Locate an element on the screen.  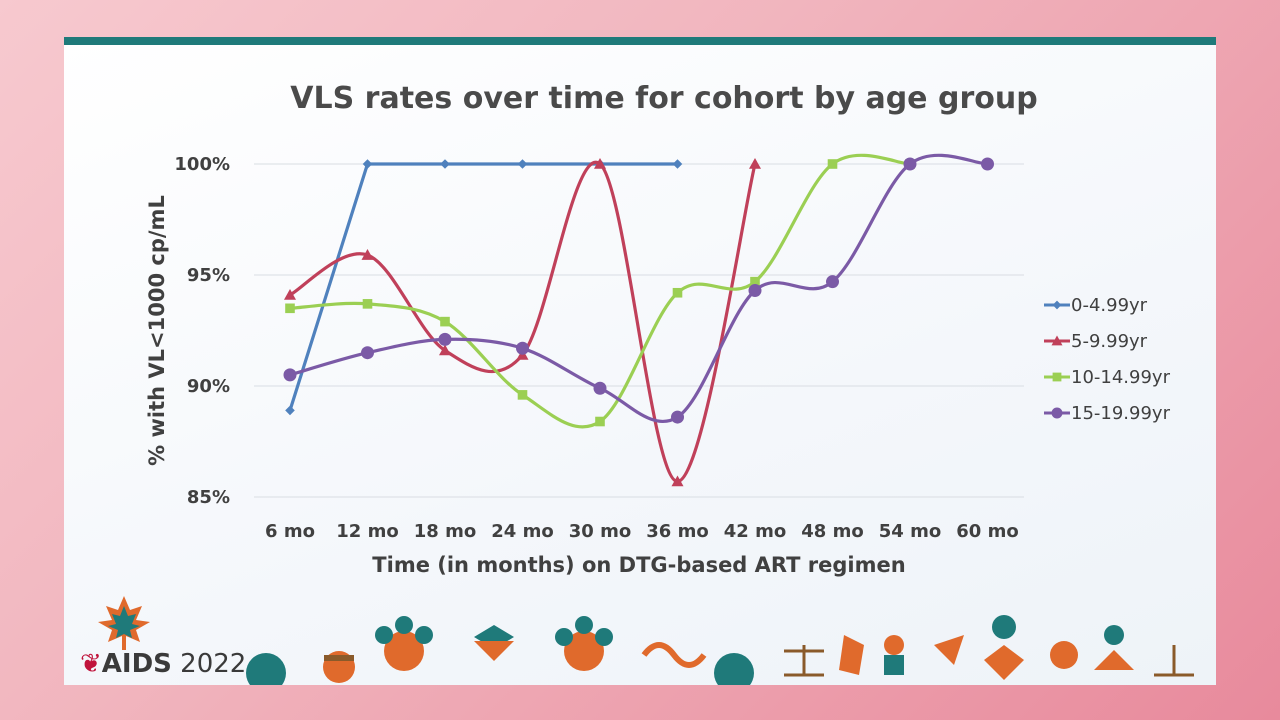
x-tick-label: 6 mo is located at coordinates (290, 531).